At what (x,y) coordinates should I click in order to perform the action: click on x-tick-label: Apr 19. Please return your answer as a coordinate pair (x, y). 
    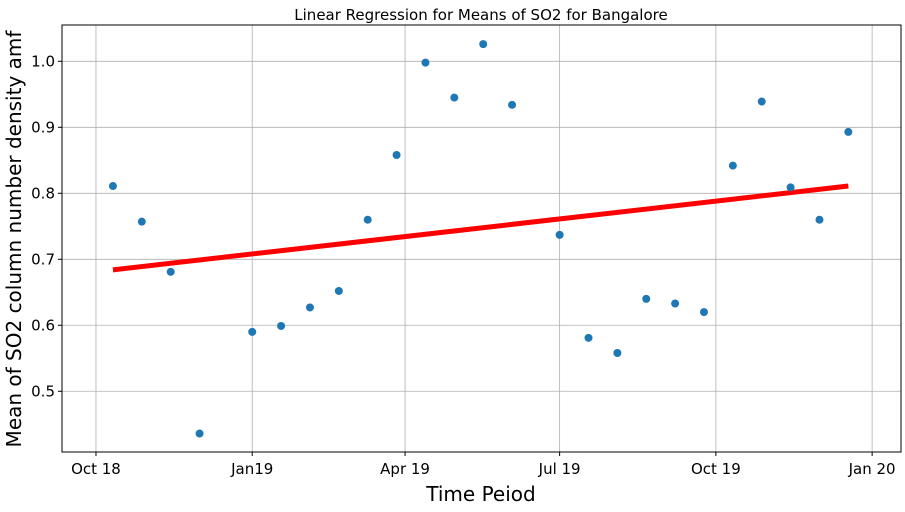
    Looking at the image, I should click on (405, 469).